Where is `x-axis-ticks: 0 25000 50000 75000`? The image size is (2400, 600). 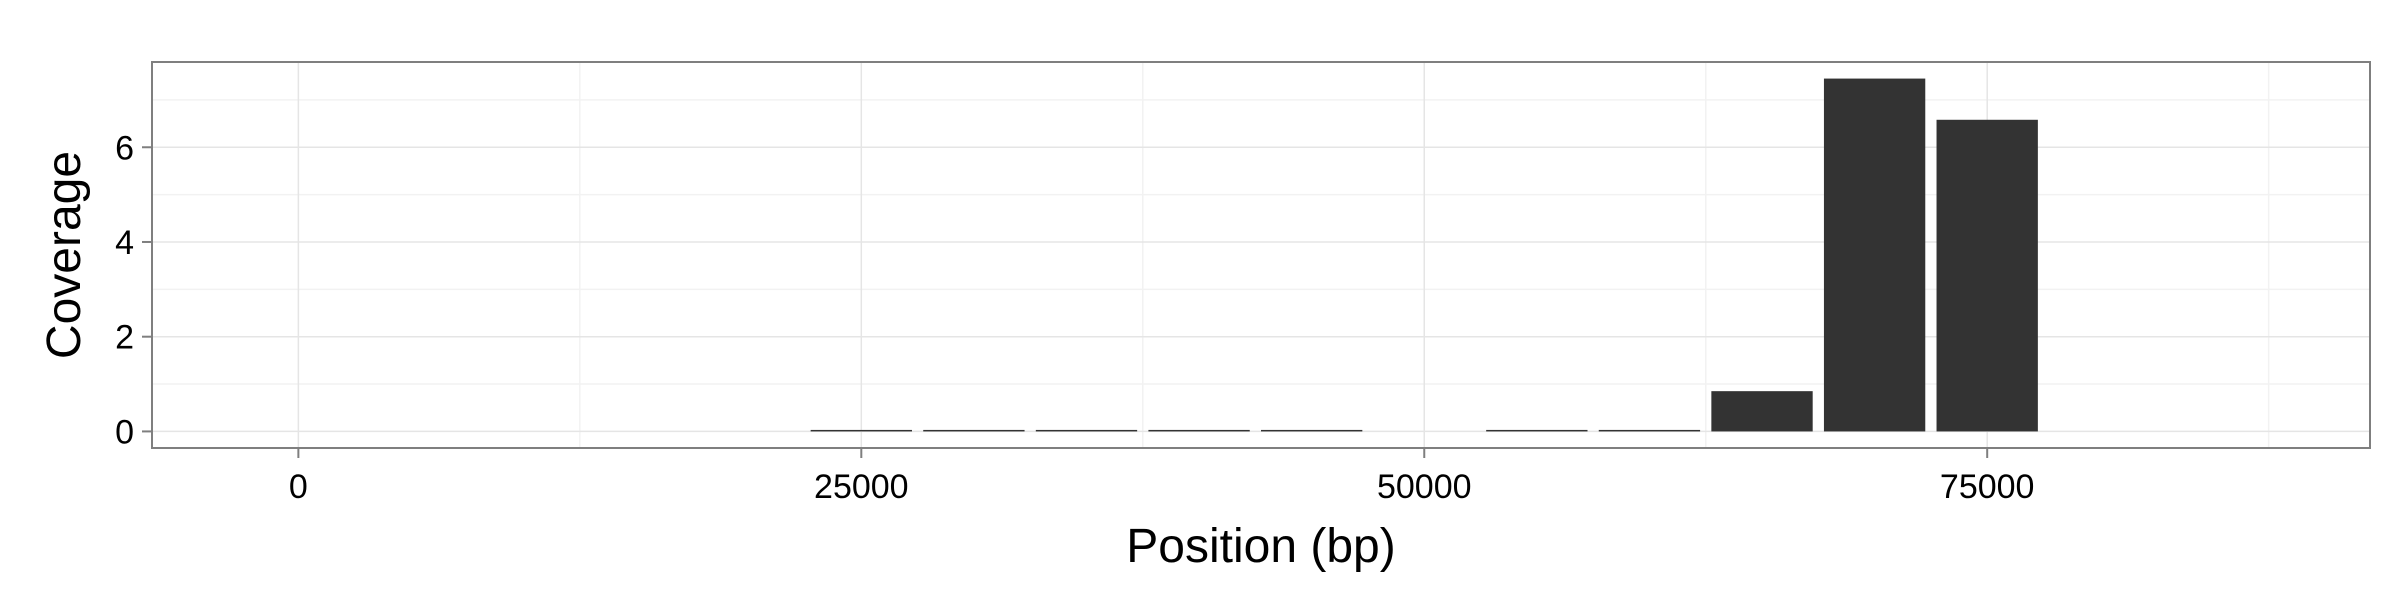
x-axis-ticks: 0 25000 50000 75000 is located at coordinates (1162, 477).